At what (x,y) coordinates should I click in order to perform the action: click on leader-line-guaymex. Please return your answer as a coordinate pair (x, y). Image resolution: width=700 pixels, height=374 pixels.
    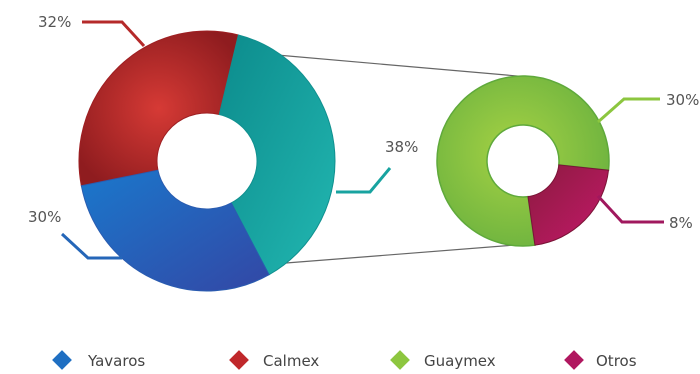
    Looking at the image, I should click on (628, 110).